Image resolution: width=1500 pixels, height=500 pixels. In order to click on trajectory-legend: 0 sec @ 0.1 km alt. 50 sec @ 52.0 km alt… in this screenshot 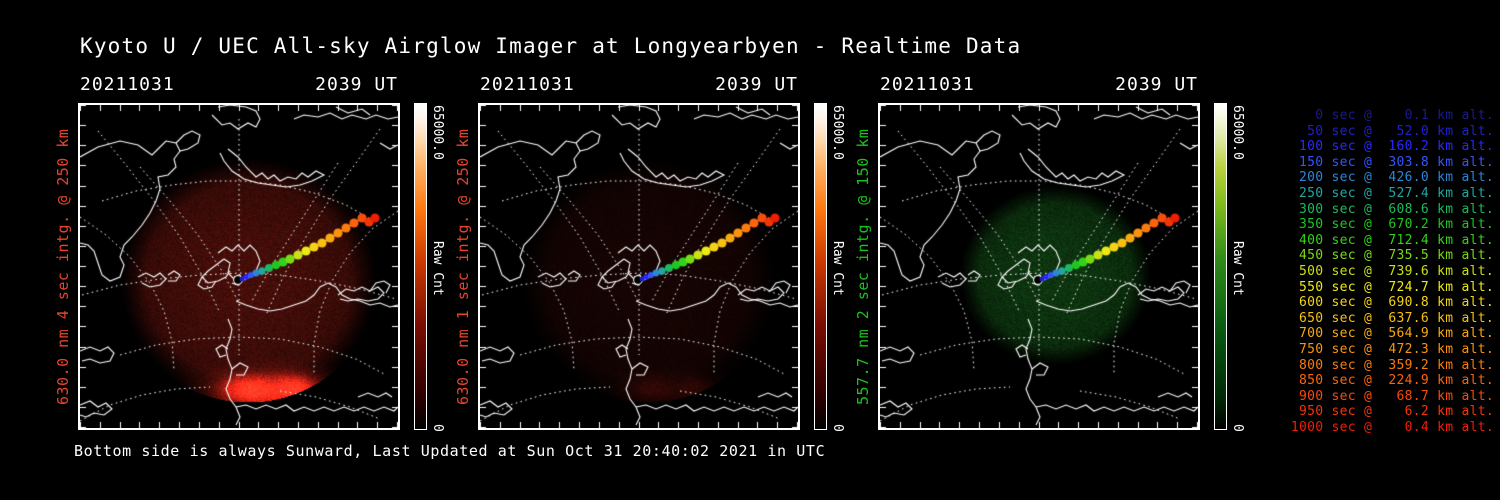, I will do `click(1378, 271)`.